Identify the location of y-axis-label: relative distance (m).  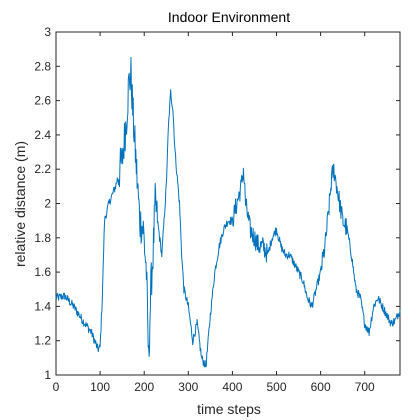
(20, 204).